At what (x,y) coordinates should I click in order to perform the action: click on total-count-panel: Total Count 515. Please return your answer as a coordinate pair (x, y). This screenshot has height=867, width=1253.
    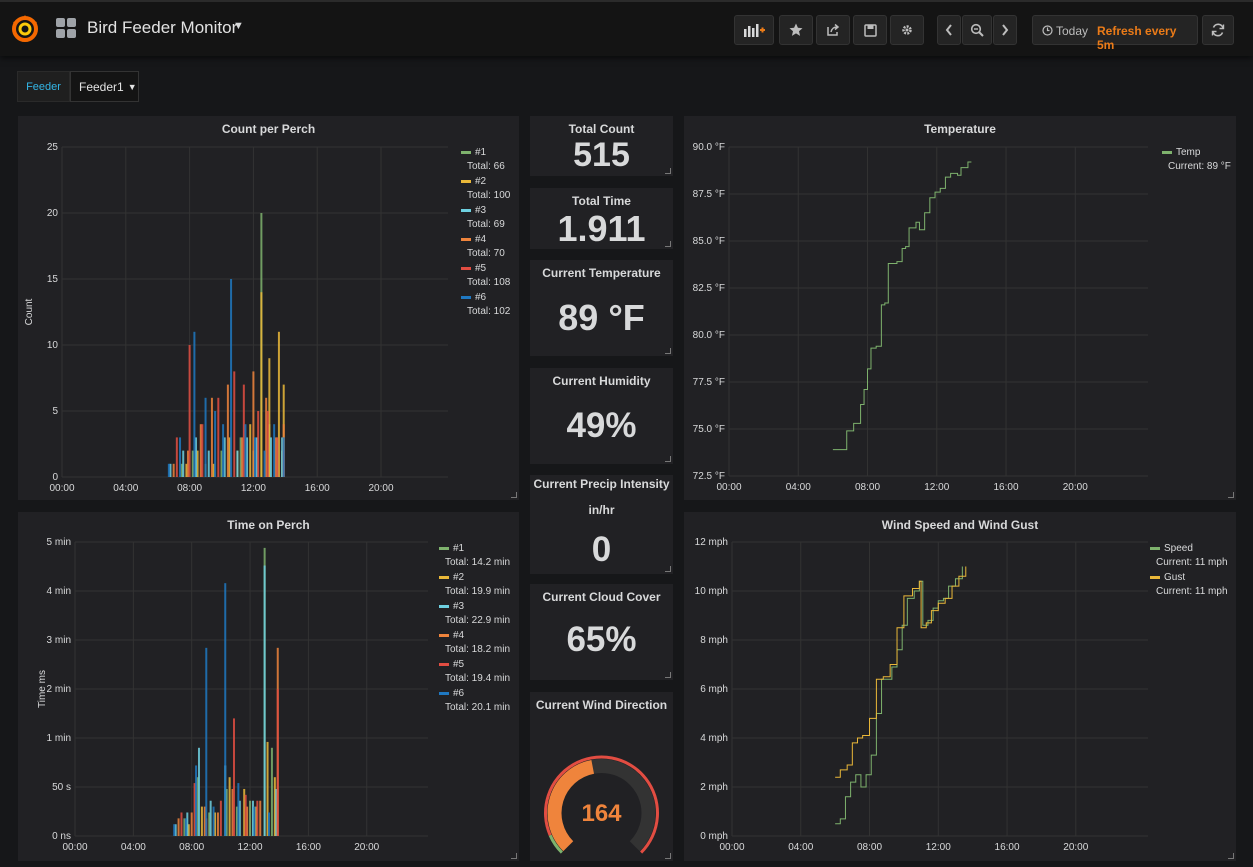
    Looking at the image, I should click on (601, 146).